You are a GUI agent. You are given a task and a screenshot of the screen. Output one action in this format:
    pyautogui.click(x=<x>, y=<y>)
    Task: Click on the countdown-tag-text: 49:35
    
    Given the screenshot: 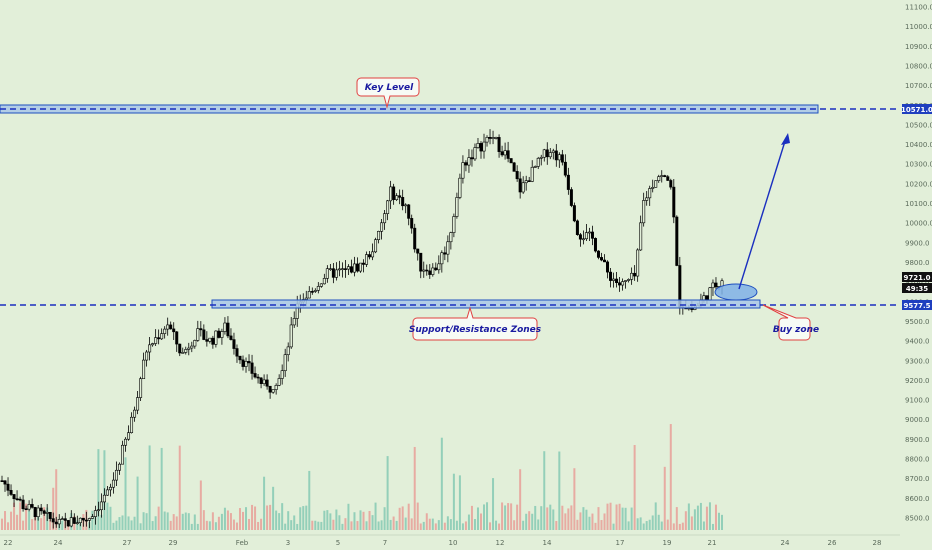 What is the action you would take?
    pyautogui.click(x=917, y=289)
    